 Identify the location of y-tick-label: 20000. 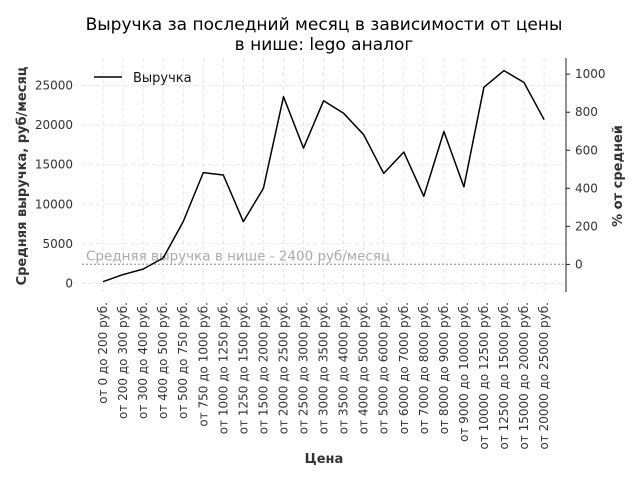
(54, 125).